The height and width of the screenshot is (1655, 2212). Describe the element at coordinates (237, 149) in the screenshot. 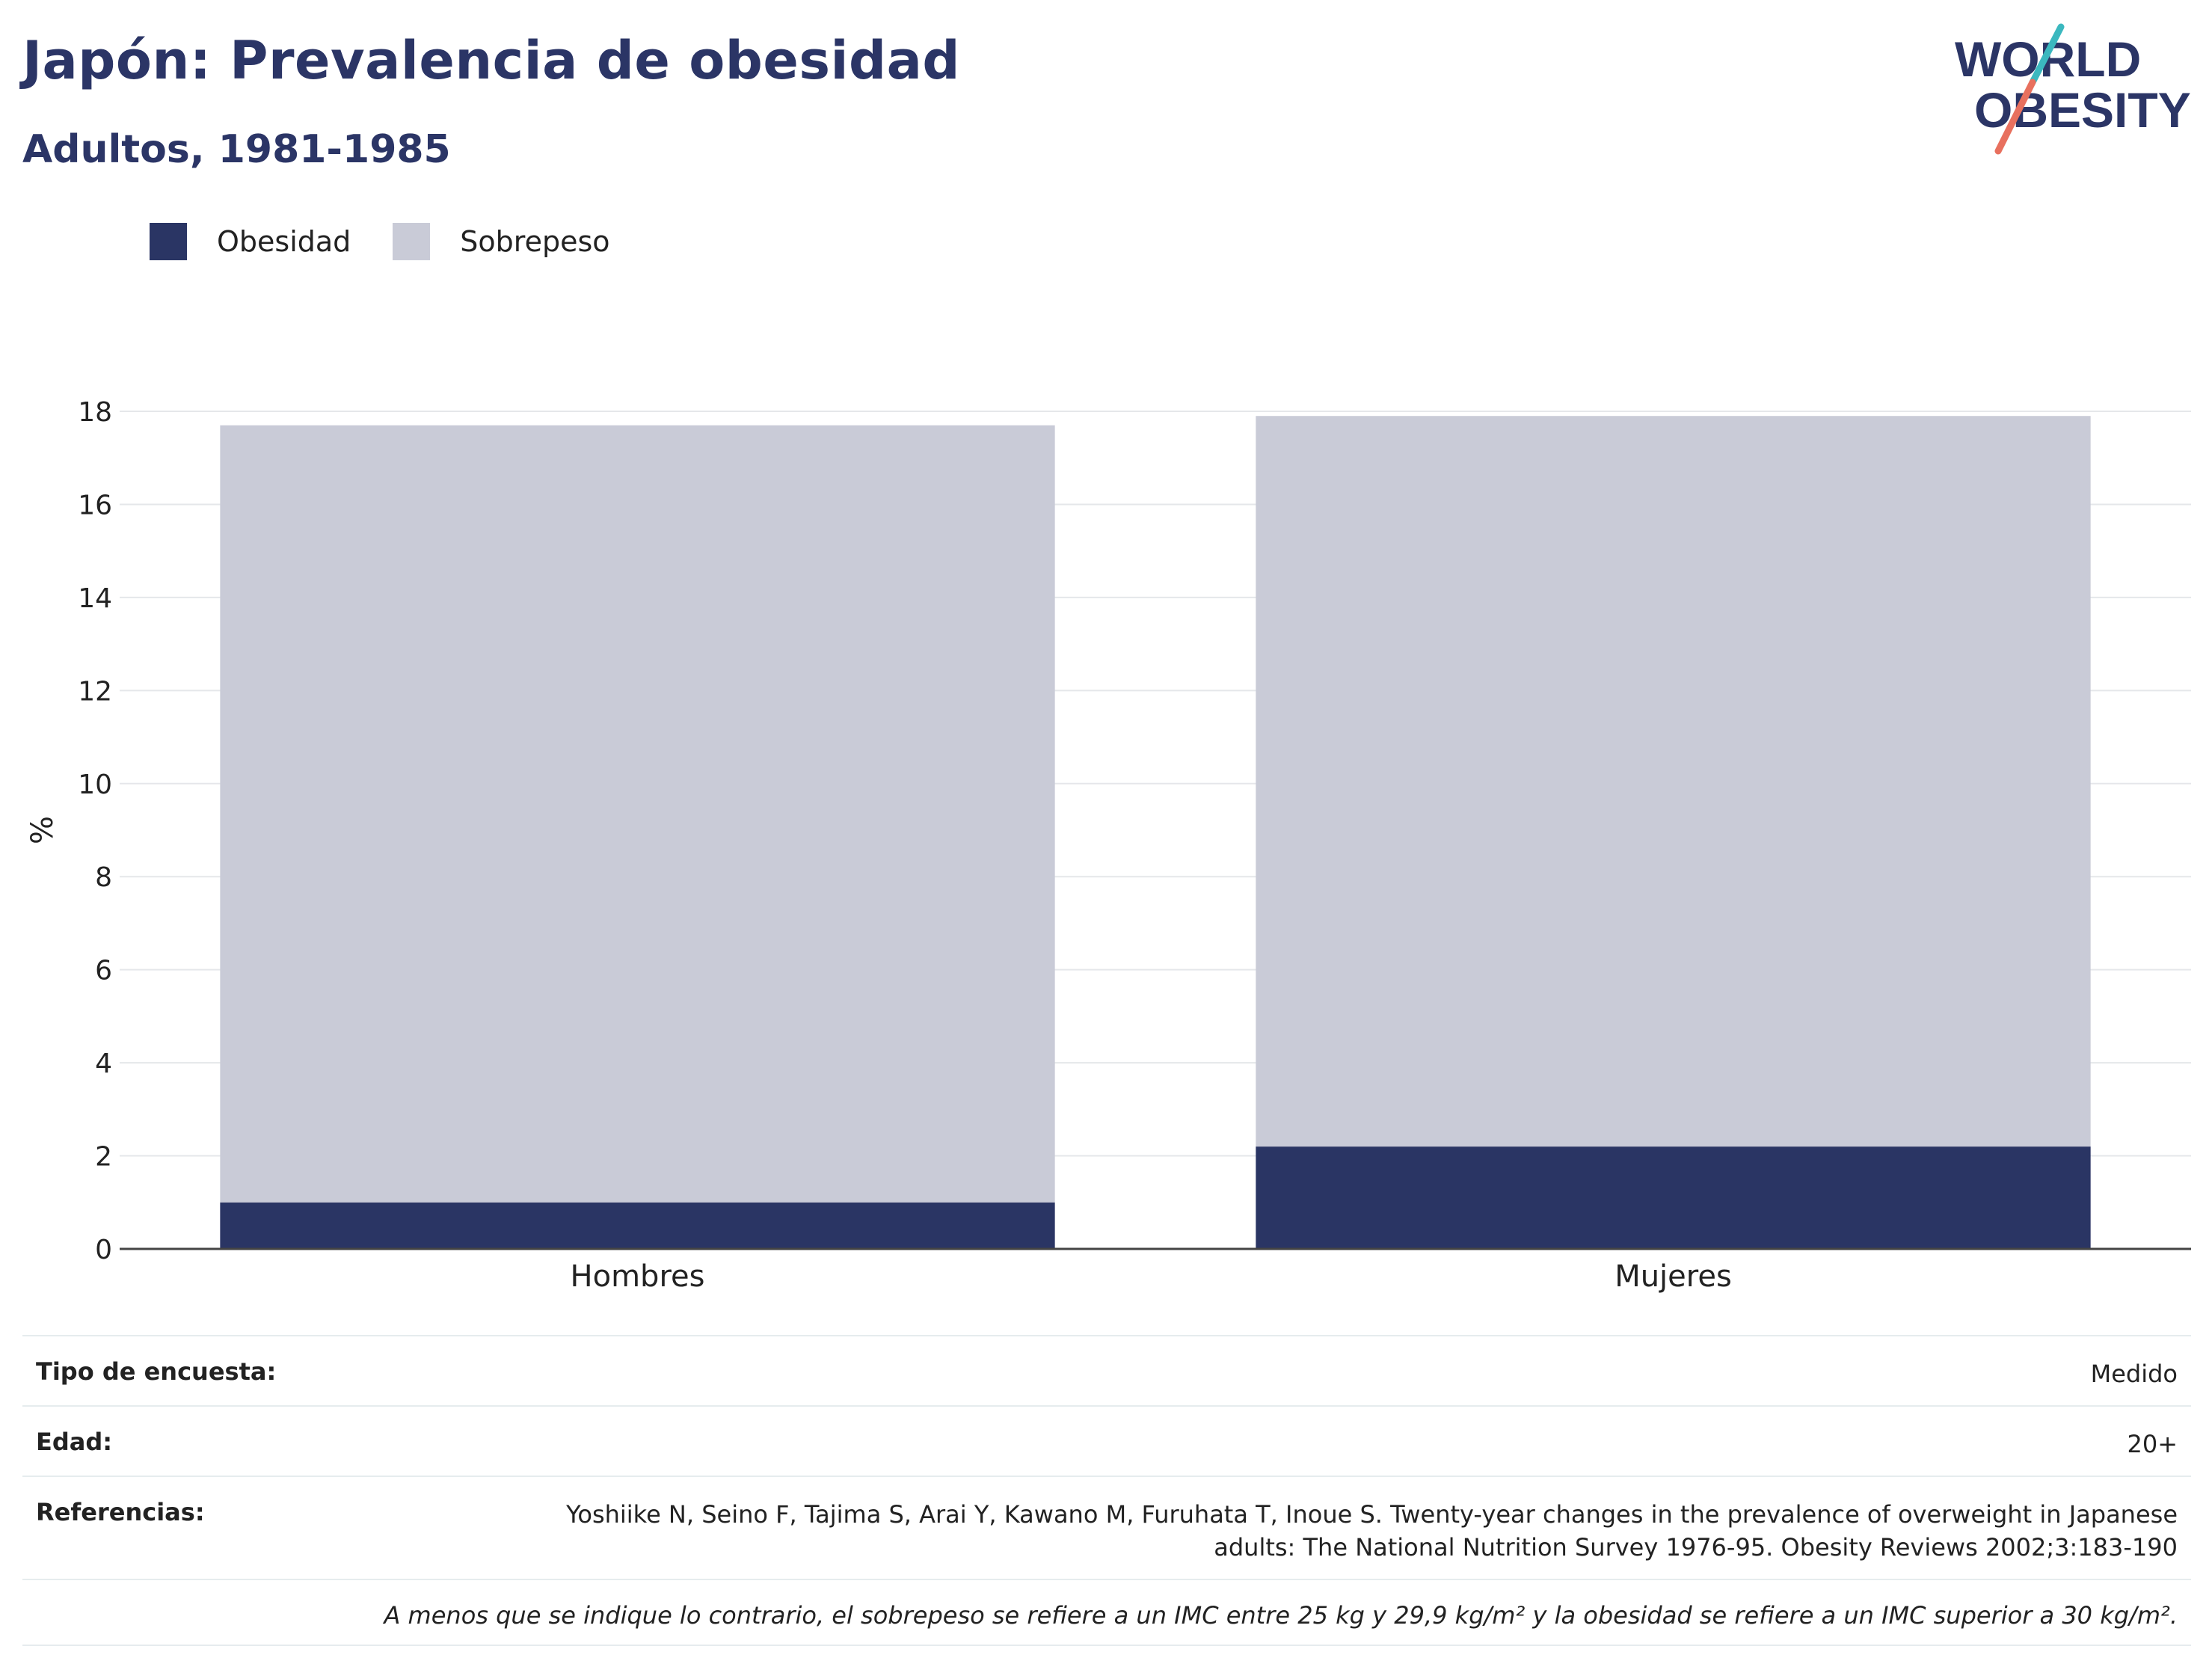

I see `chart-subtitle: Adultos, 1981-1985` at that location.